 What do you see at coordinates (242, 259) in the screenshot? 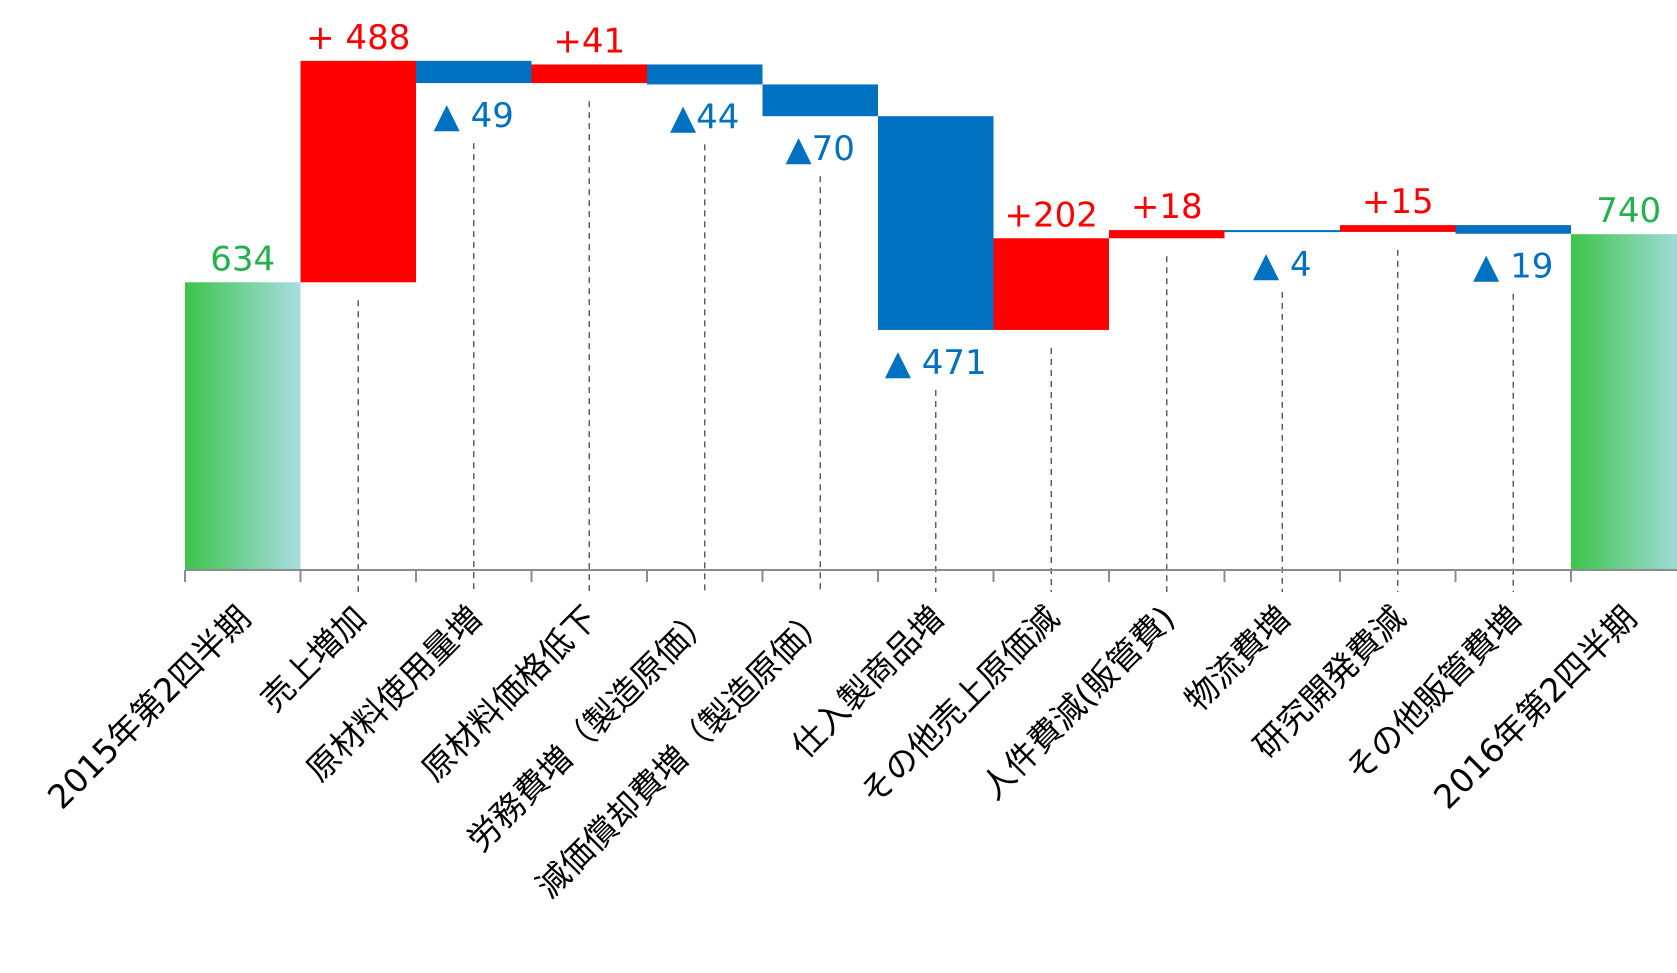
I see `data-label-0: 634` at bounding box center [242, 259].